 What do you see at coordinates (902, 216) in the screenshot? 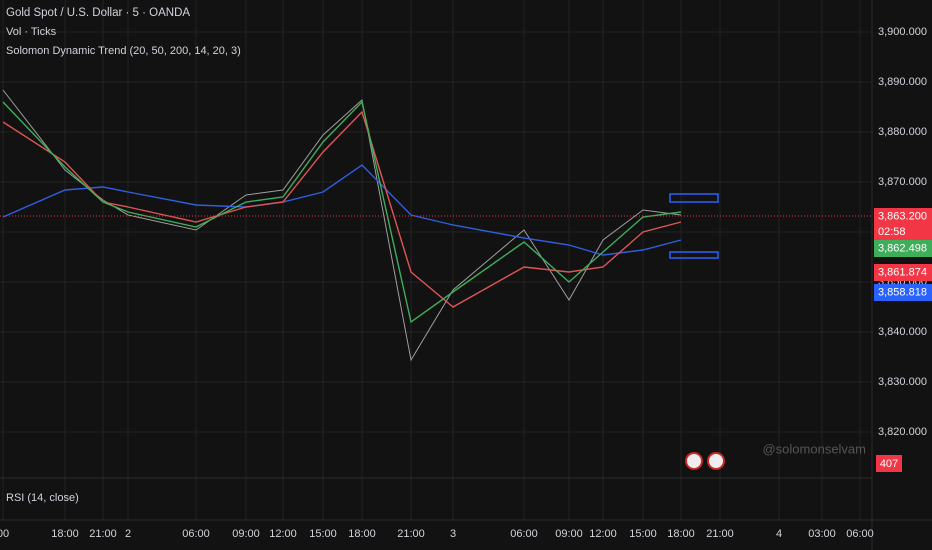
I see `price-label: 3,863.200` at bounding box center [902, 216].